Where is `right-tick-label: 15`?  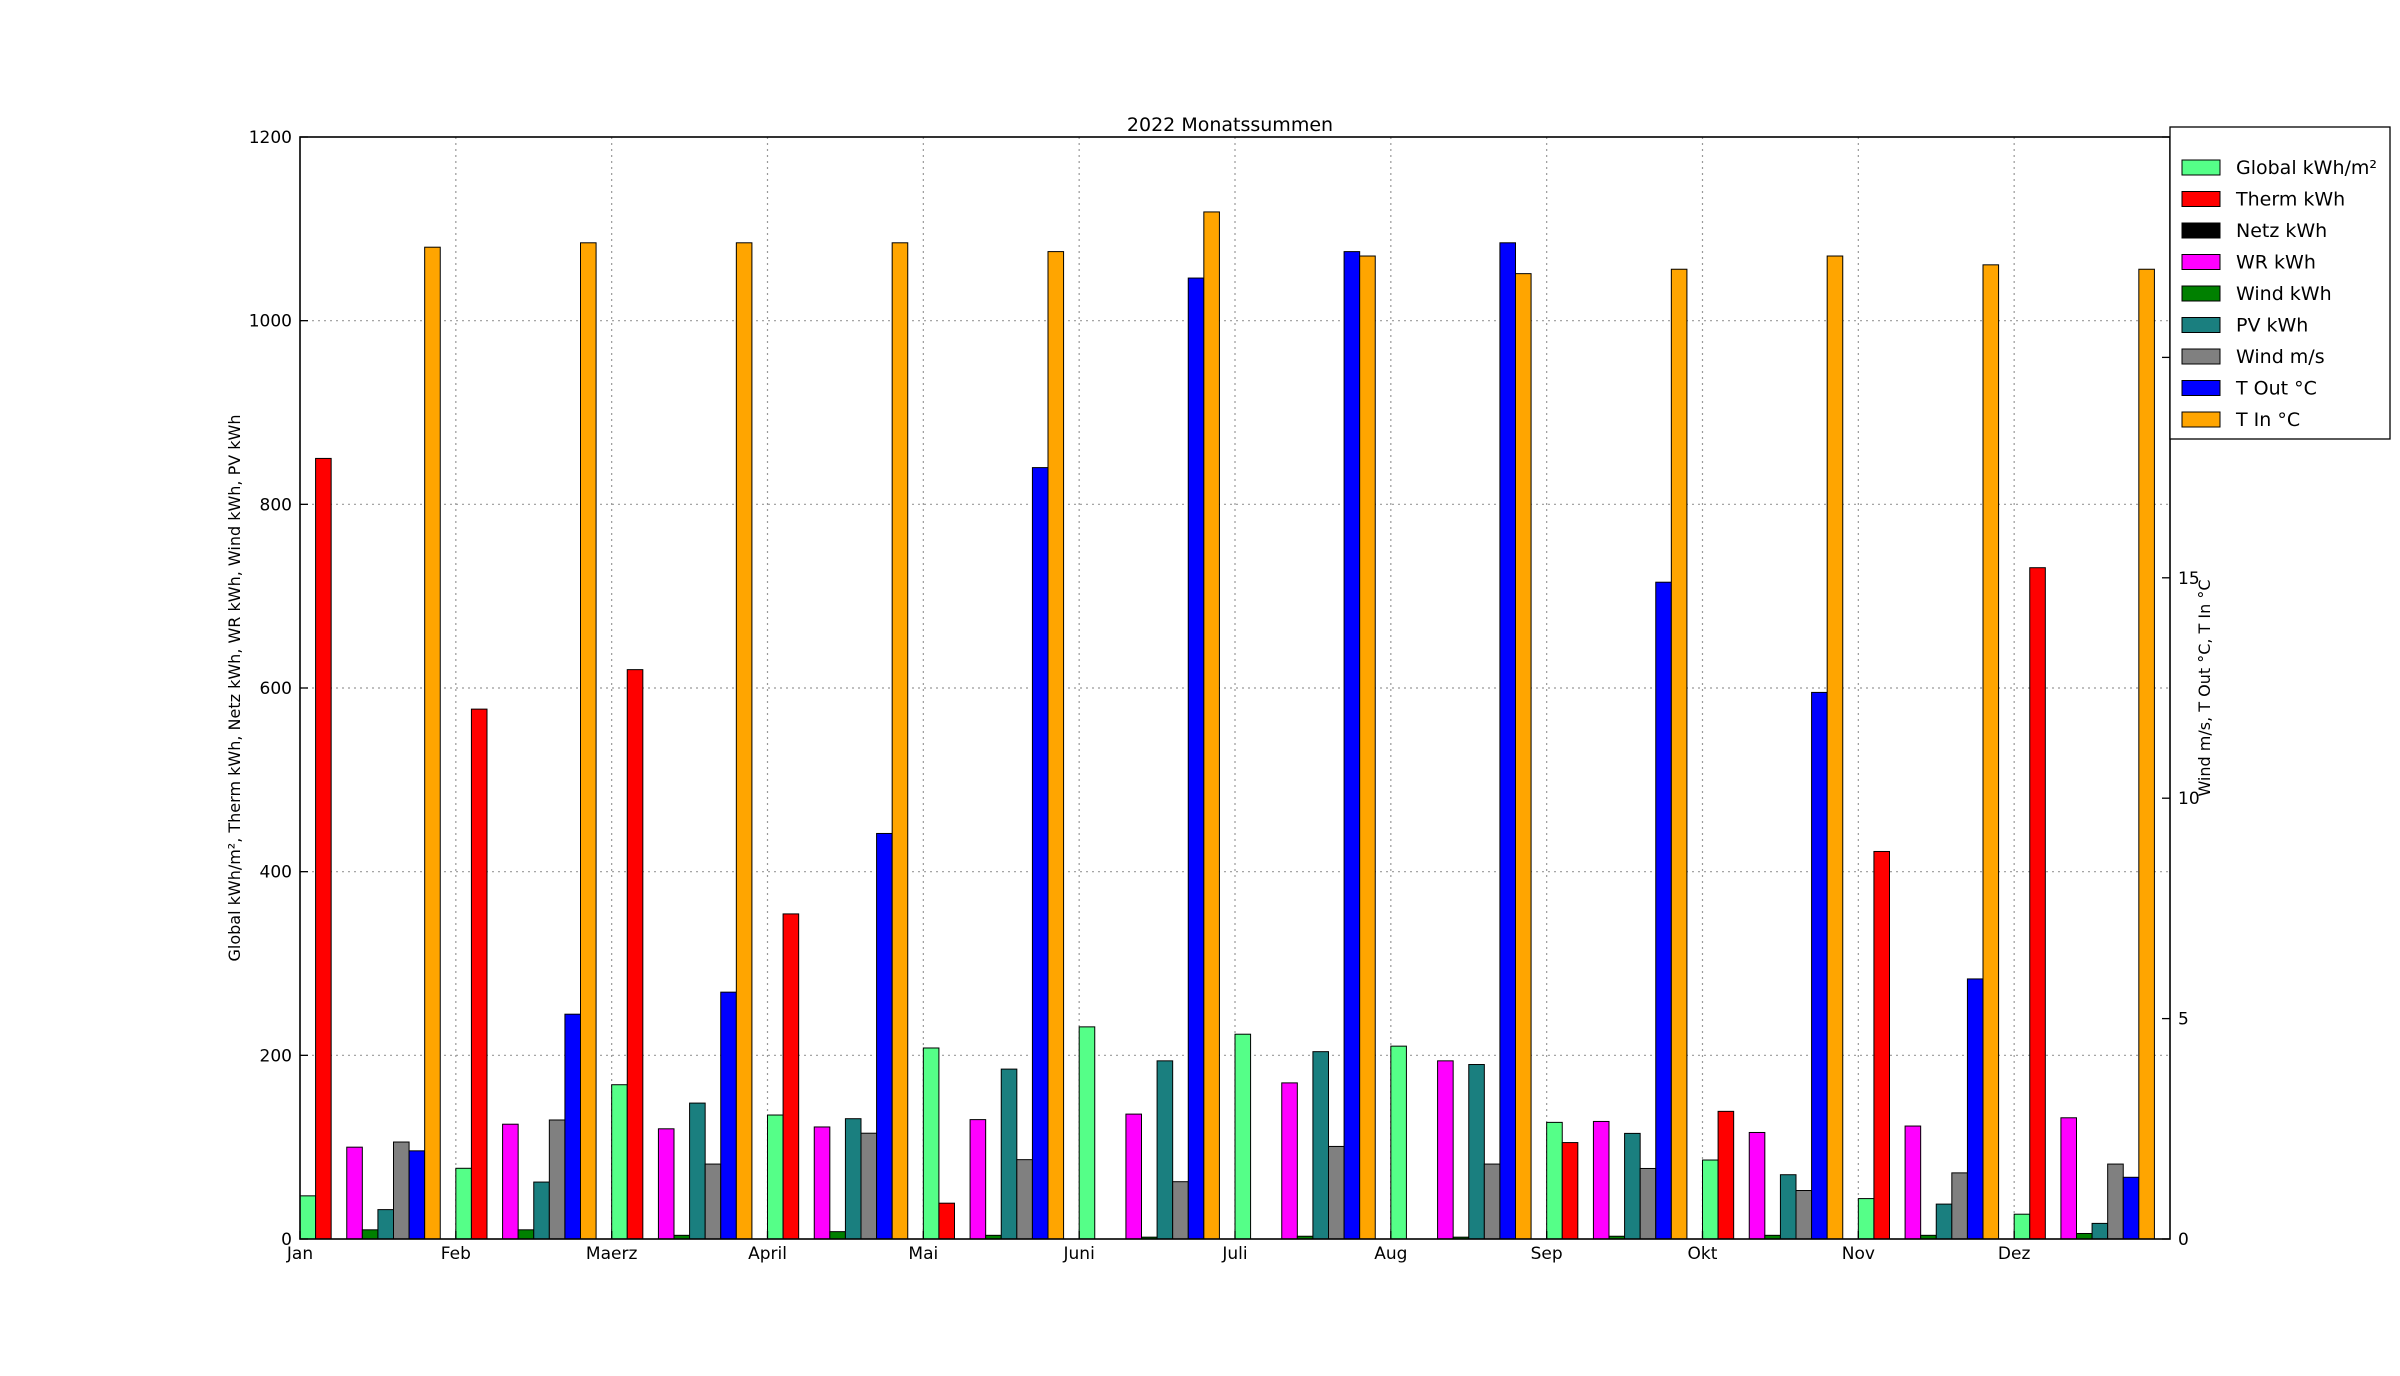 right-tick-label: 15 is located at coordinates (2189, 579).